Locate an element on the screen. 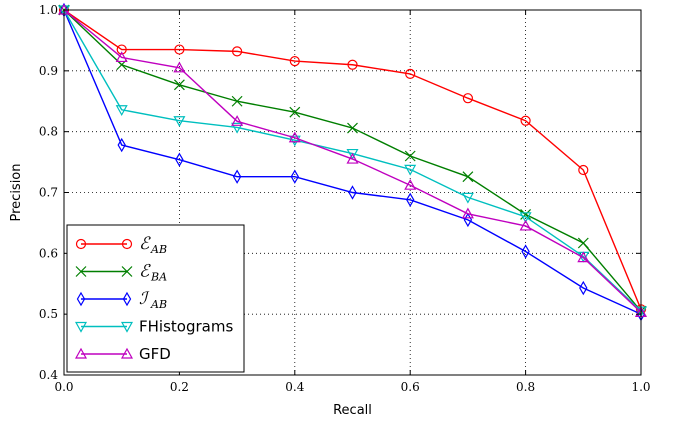 The height and width of the screenshot is (424, 677). legend-label: ℐ is located at coordinates (144, 299).